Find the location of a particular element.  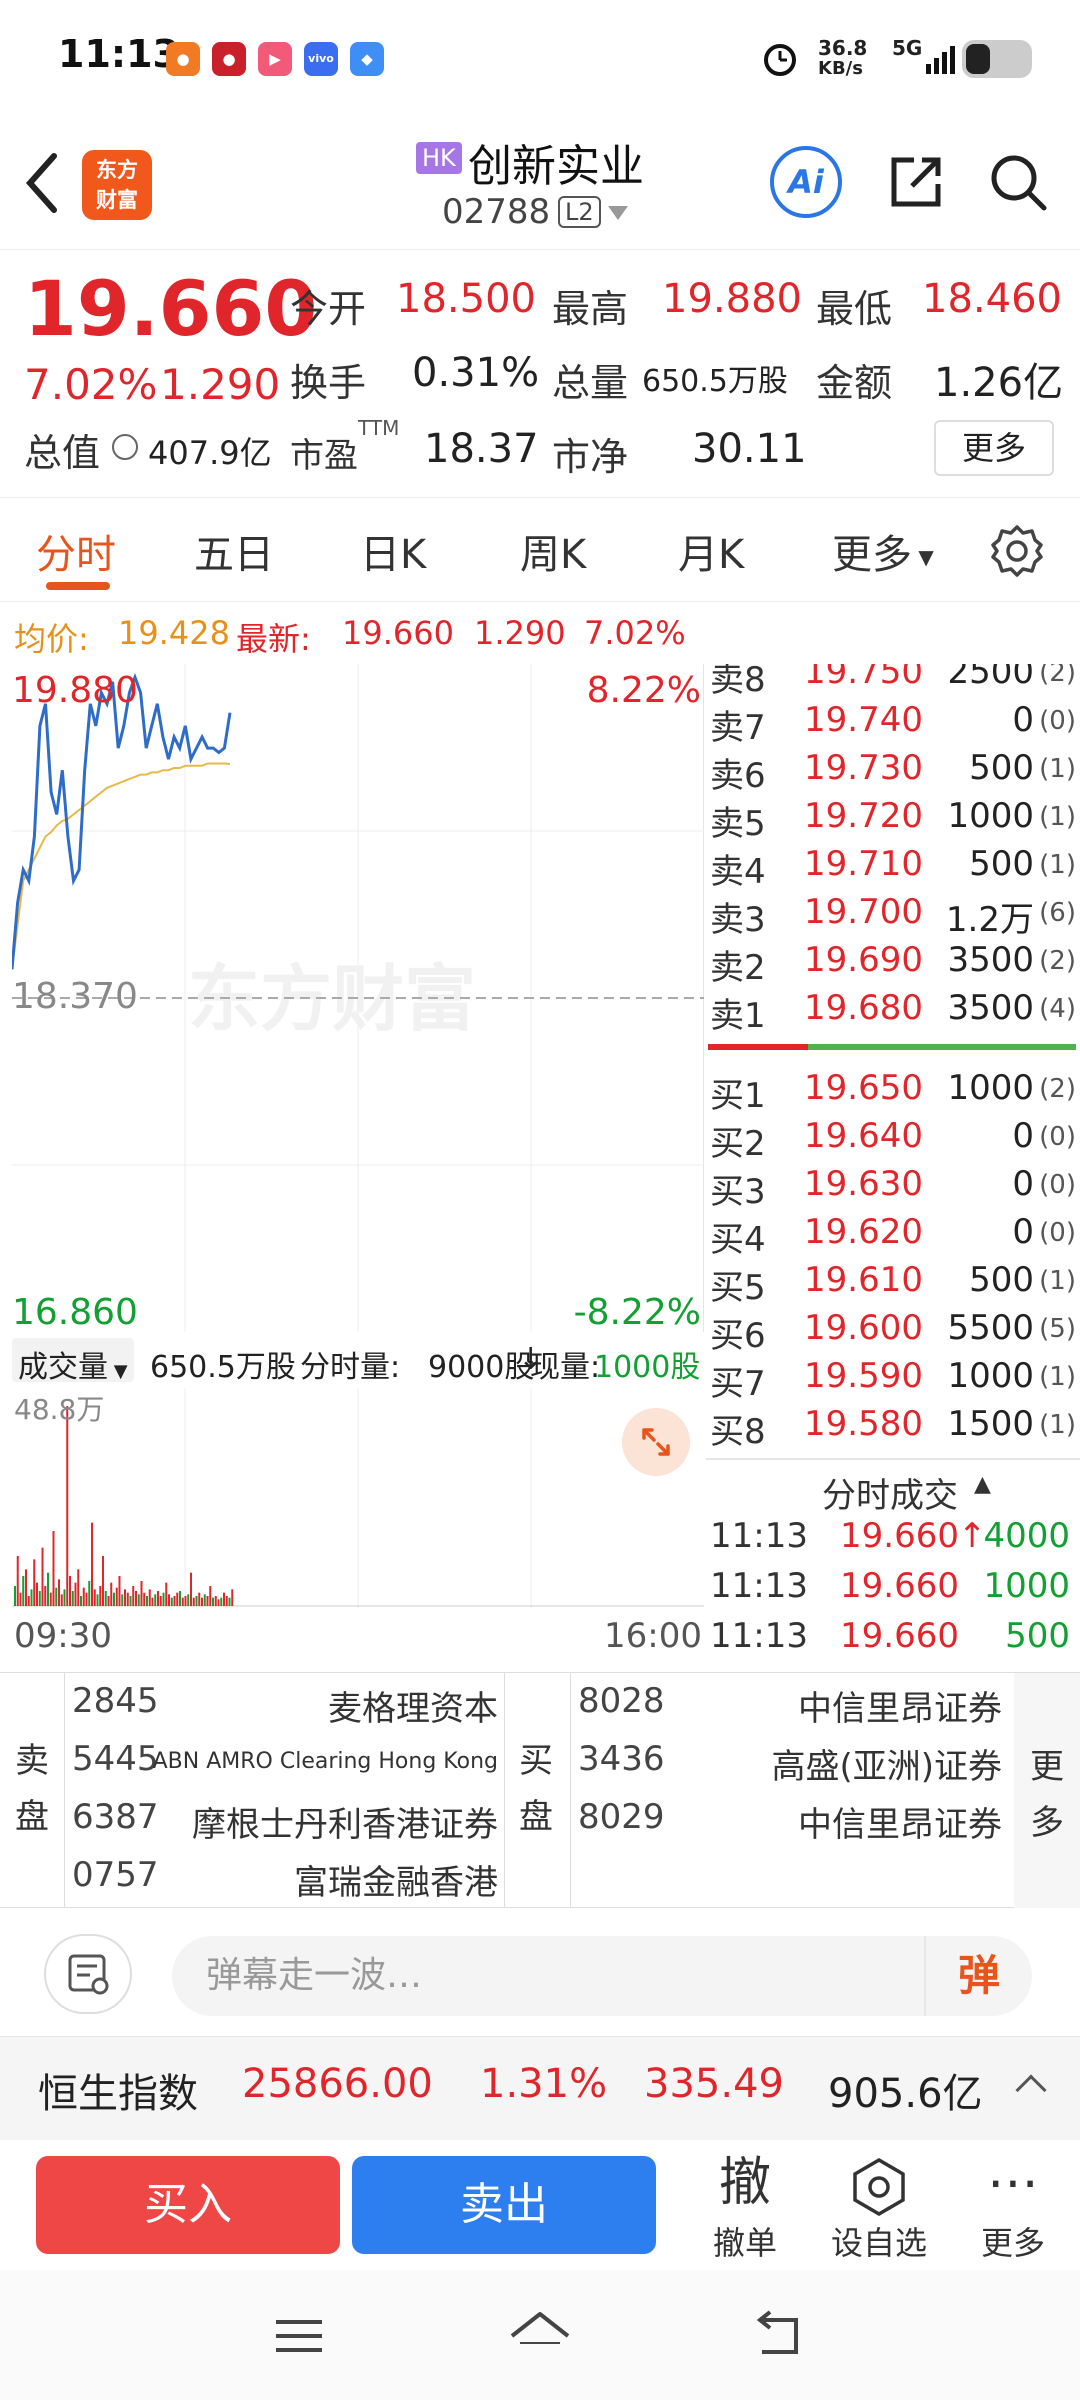

broker-row: 5445 ABN AMRO Clearing Hong Kong is located at coordinates (285, 1768).